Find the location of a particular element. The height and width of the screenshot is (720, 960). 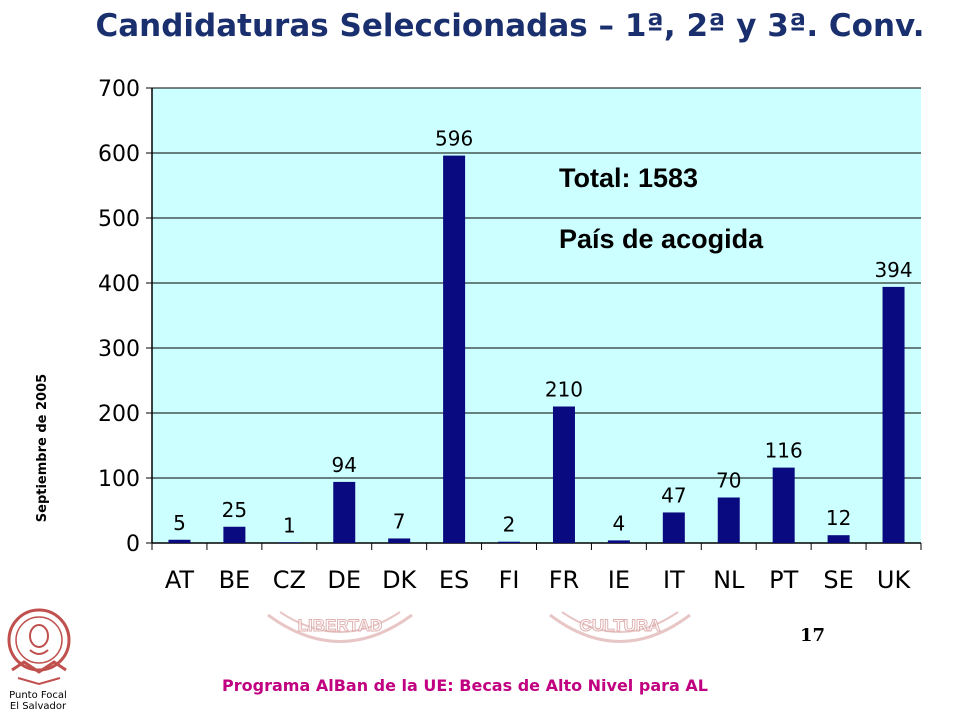

bar-dk is located at coordinates (399, 540).